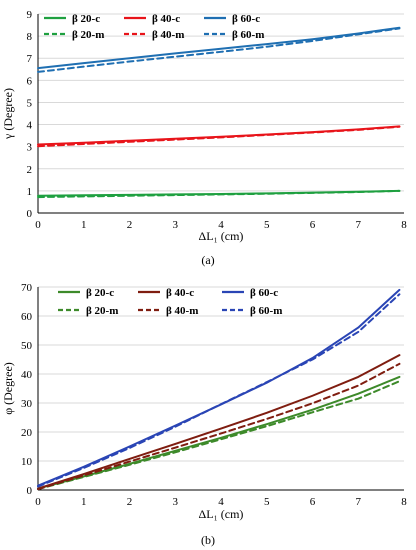 Image resolution: width=416 pixels, height=550 pixels. What do you see at coordinates (208, 540) in the screenshot?
I see `panel-caption: (b)` at bounding box center [208, 540].